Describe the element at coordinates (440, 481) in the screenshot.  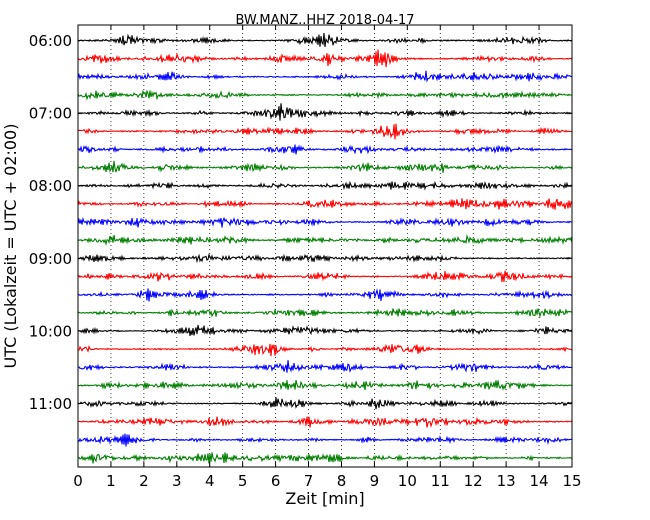
I see `x-tick-label-11: 11` at that location.